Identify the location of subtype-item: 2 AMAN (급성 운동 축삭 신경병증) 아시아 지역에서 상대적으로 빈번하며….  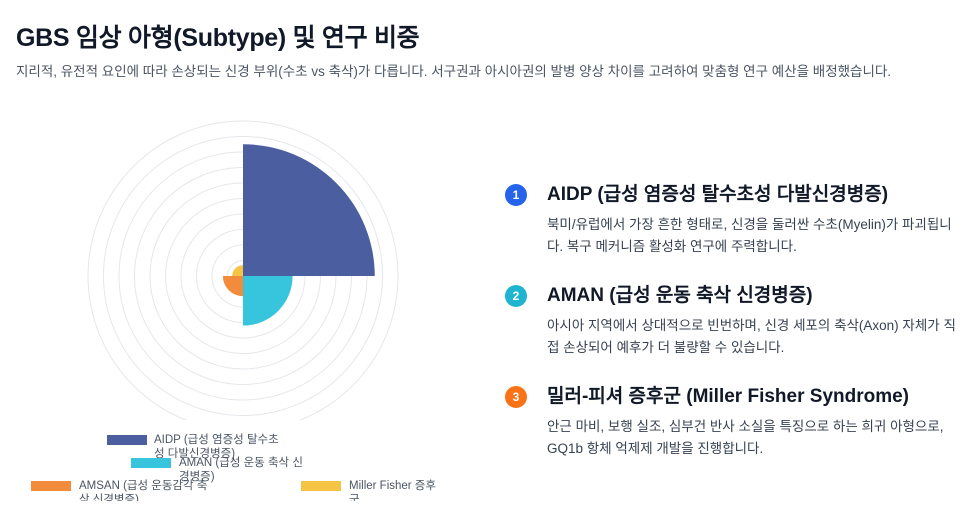
(730, 319).